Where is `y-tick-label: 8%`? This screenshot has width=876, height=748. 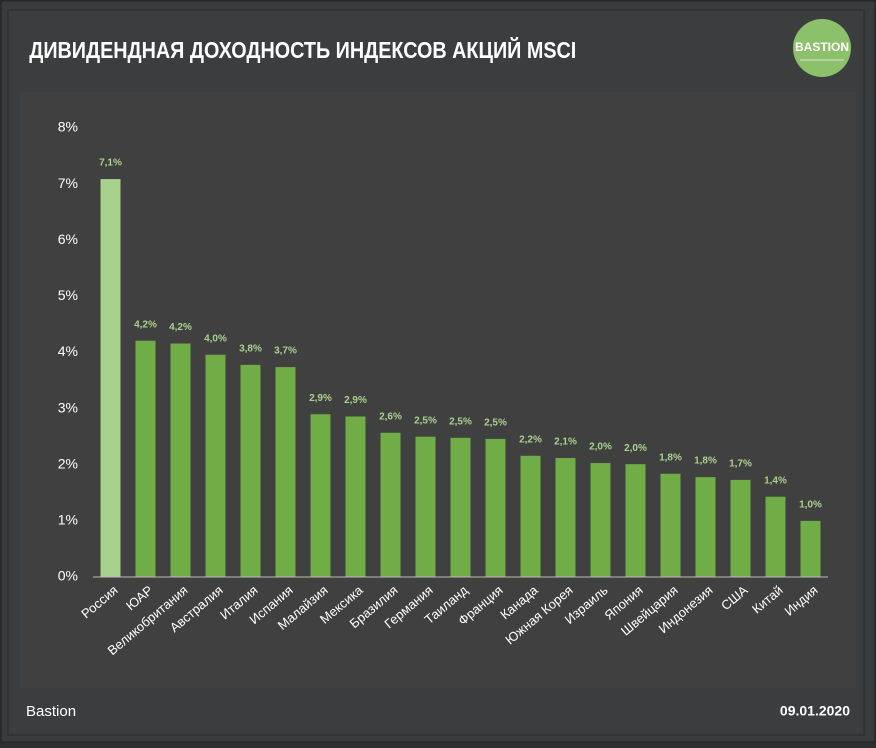
y-tick-label: 8% is located at coordinates (68, 127).